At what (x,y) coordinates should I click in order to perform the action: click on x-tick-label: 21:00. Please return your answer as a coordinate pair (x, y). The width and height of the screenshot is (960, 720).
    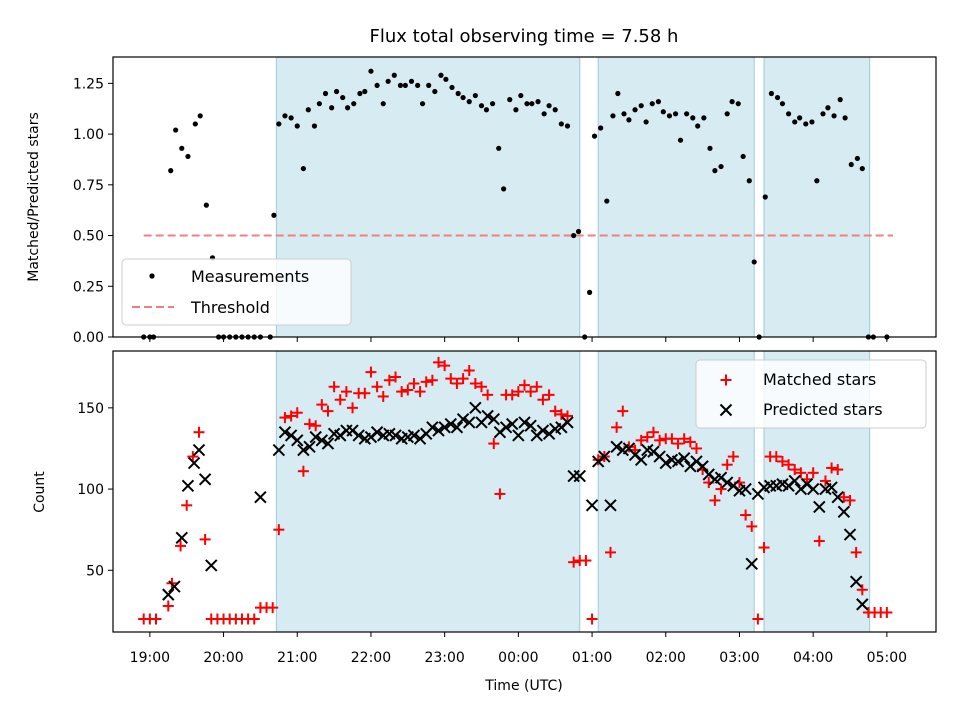
    Looking at the image, I should click on (297, 658).